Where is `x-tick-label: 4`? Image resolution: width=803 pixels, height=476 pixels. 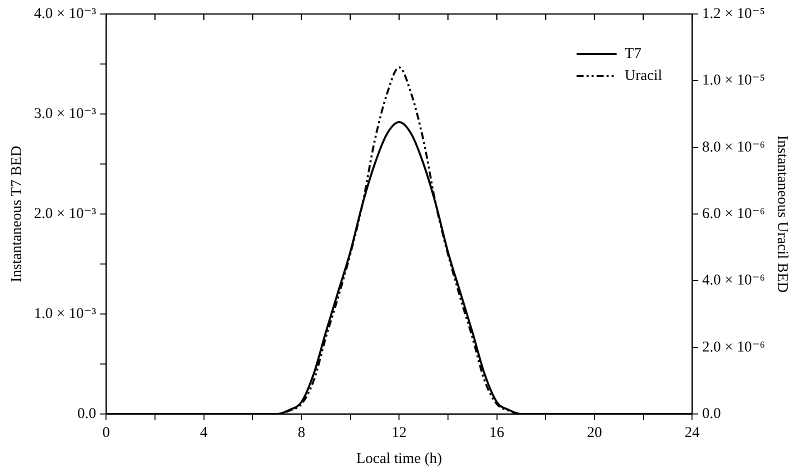
x-tick-label: 4 is located at coordinates (204, 432).